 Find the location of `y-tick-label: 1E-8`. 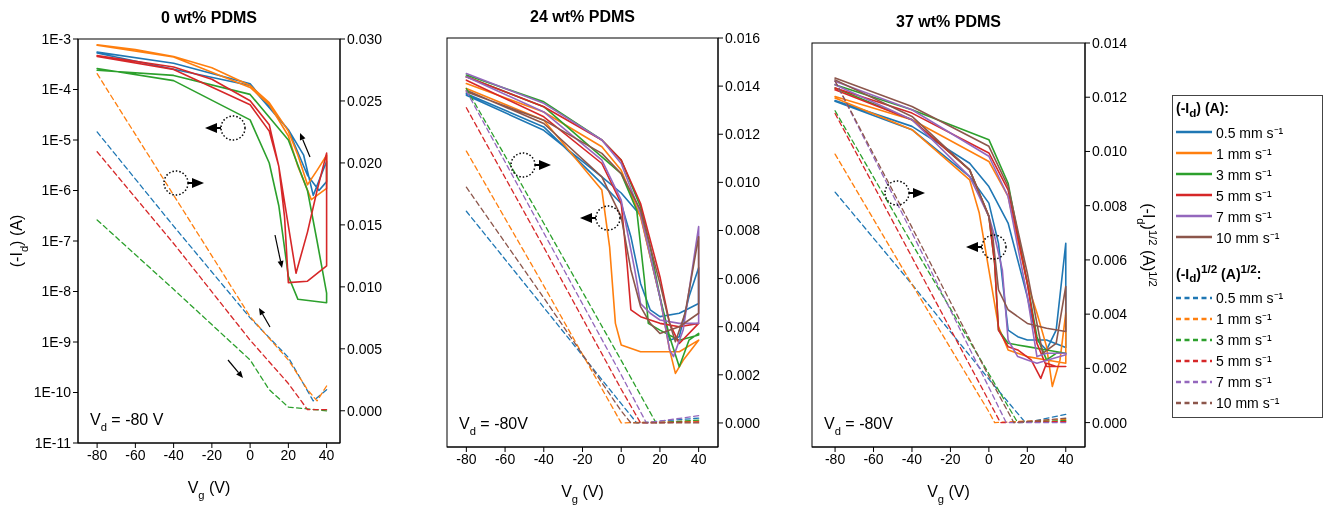

y-tick-label: 1E-8 is located at coordinates (56, 291).